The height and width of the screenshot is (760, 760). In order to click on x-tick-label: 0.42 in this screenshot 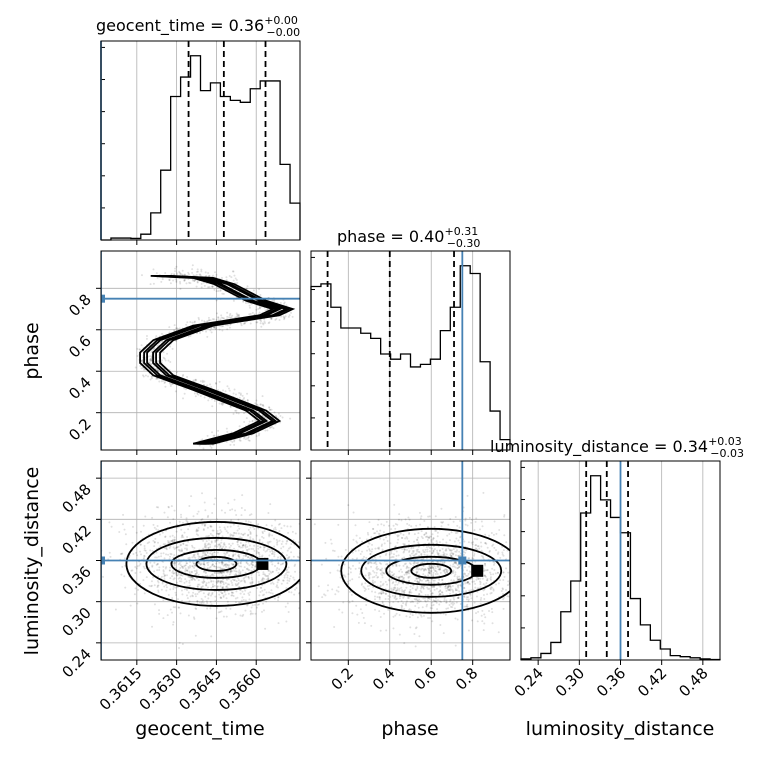, I will do `click(652, 682)`.